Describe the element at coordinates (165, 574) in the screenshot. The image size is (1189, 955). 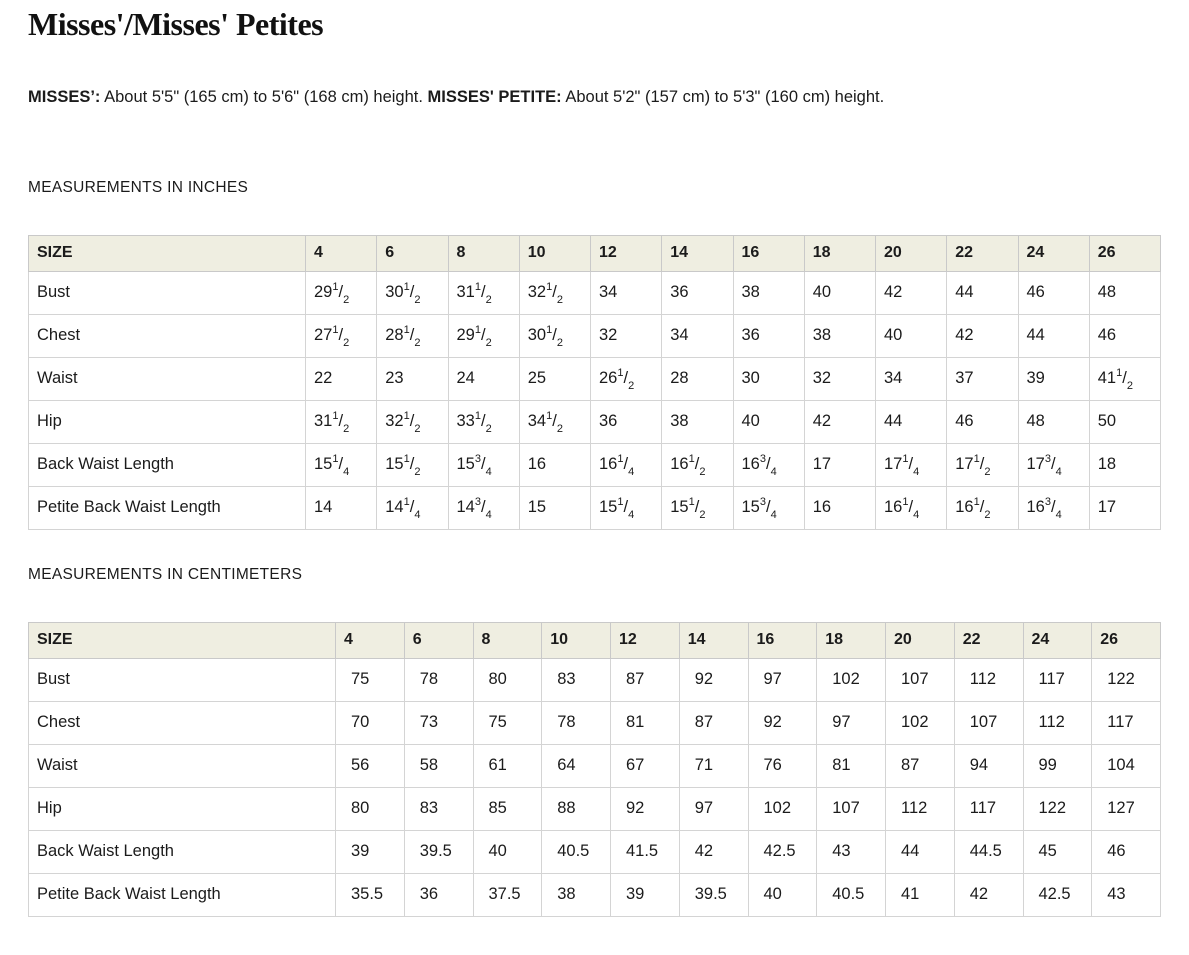
I see `centimeters-section-title: MEASUREMENTS IN CENTIMETERS` at that location.